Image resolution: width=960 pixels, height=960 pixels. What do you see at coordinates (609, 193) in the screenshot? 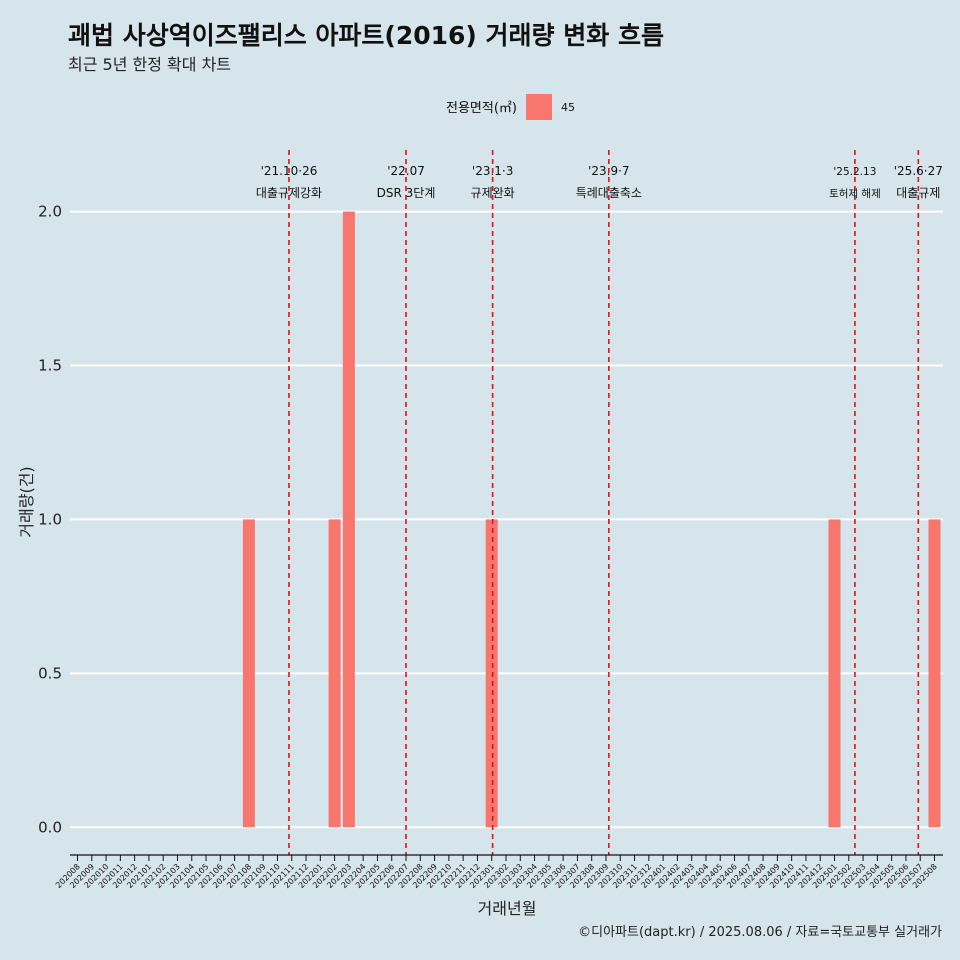
I see `event-desc-label: 특례대출축소` at bounding box center [609, 193].